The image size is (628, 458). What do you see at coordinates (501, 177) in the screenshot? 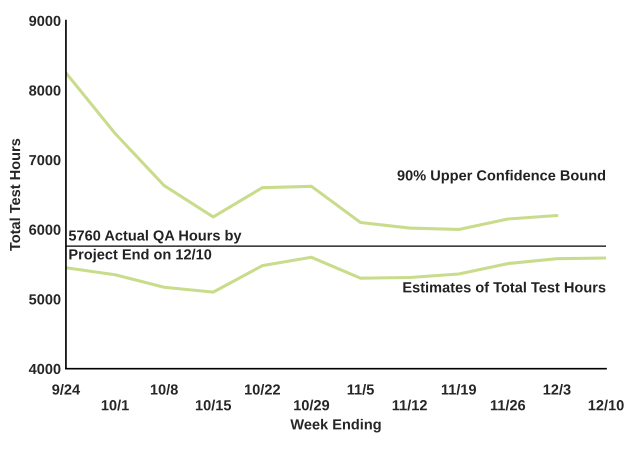
I see `text: 90% Upper Confidence Bound` at bounding box center [501, 177].